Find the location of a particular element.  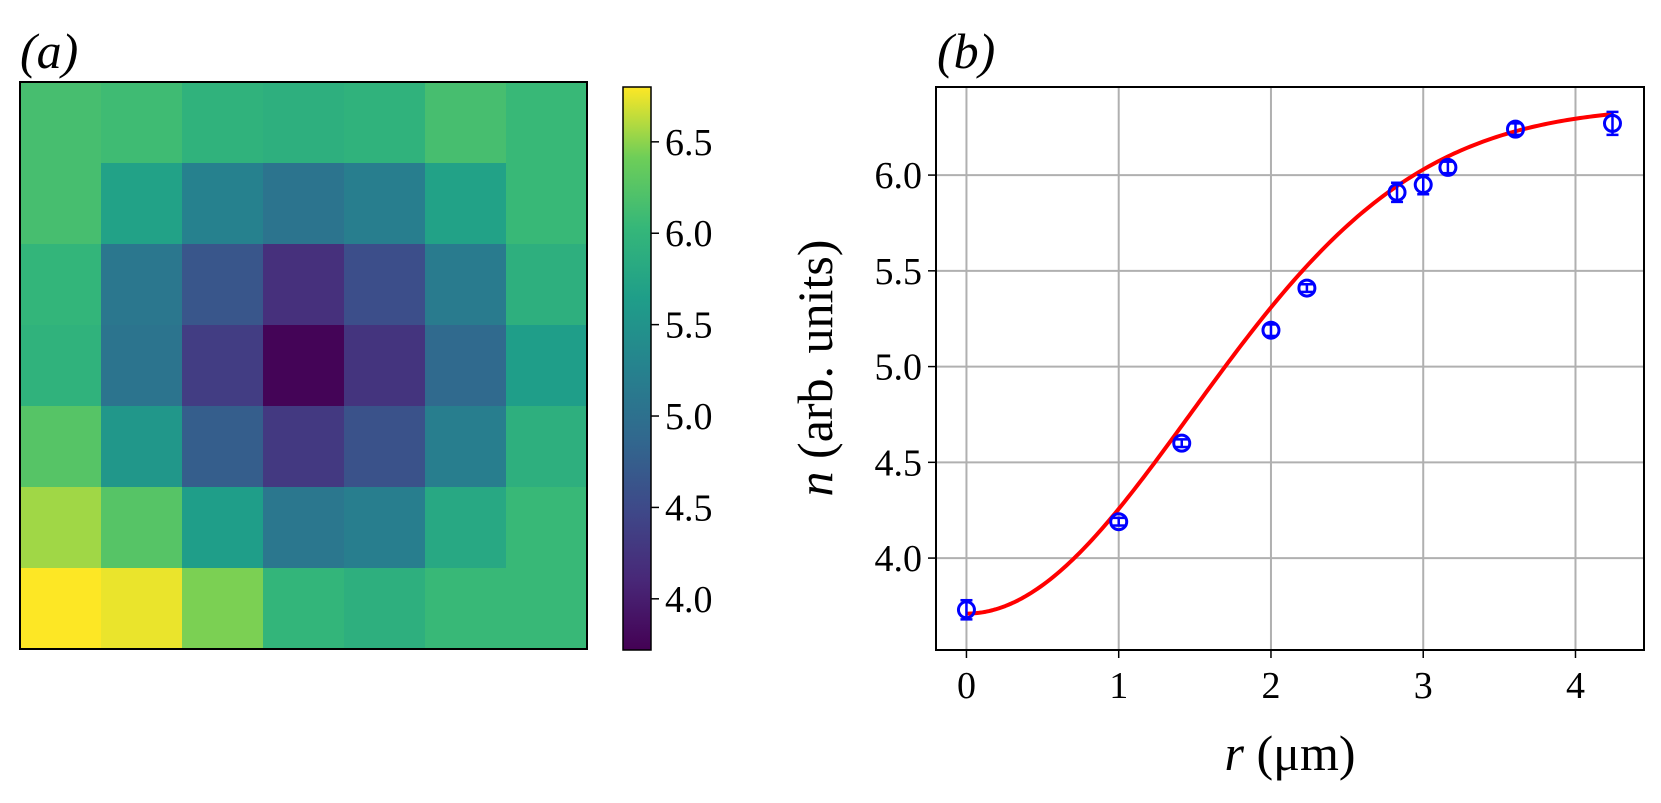

colorbar-tick-label: 5.0 is located at coordinates (689, 417).